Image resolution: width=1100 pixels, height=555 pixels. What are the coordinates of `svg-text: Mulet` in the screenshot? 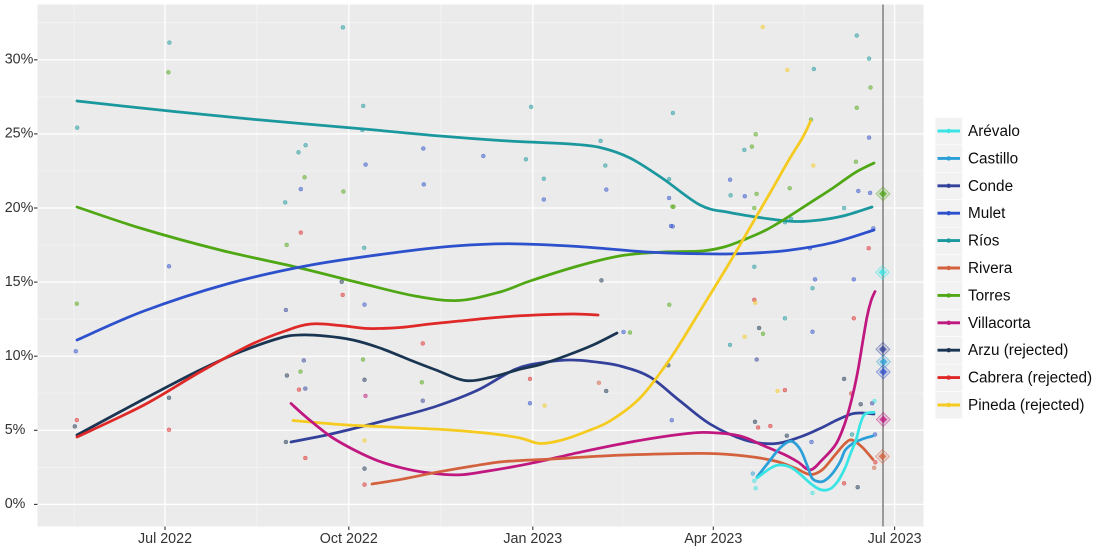 It's located at (987, 213).